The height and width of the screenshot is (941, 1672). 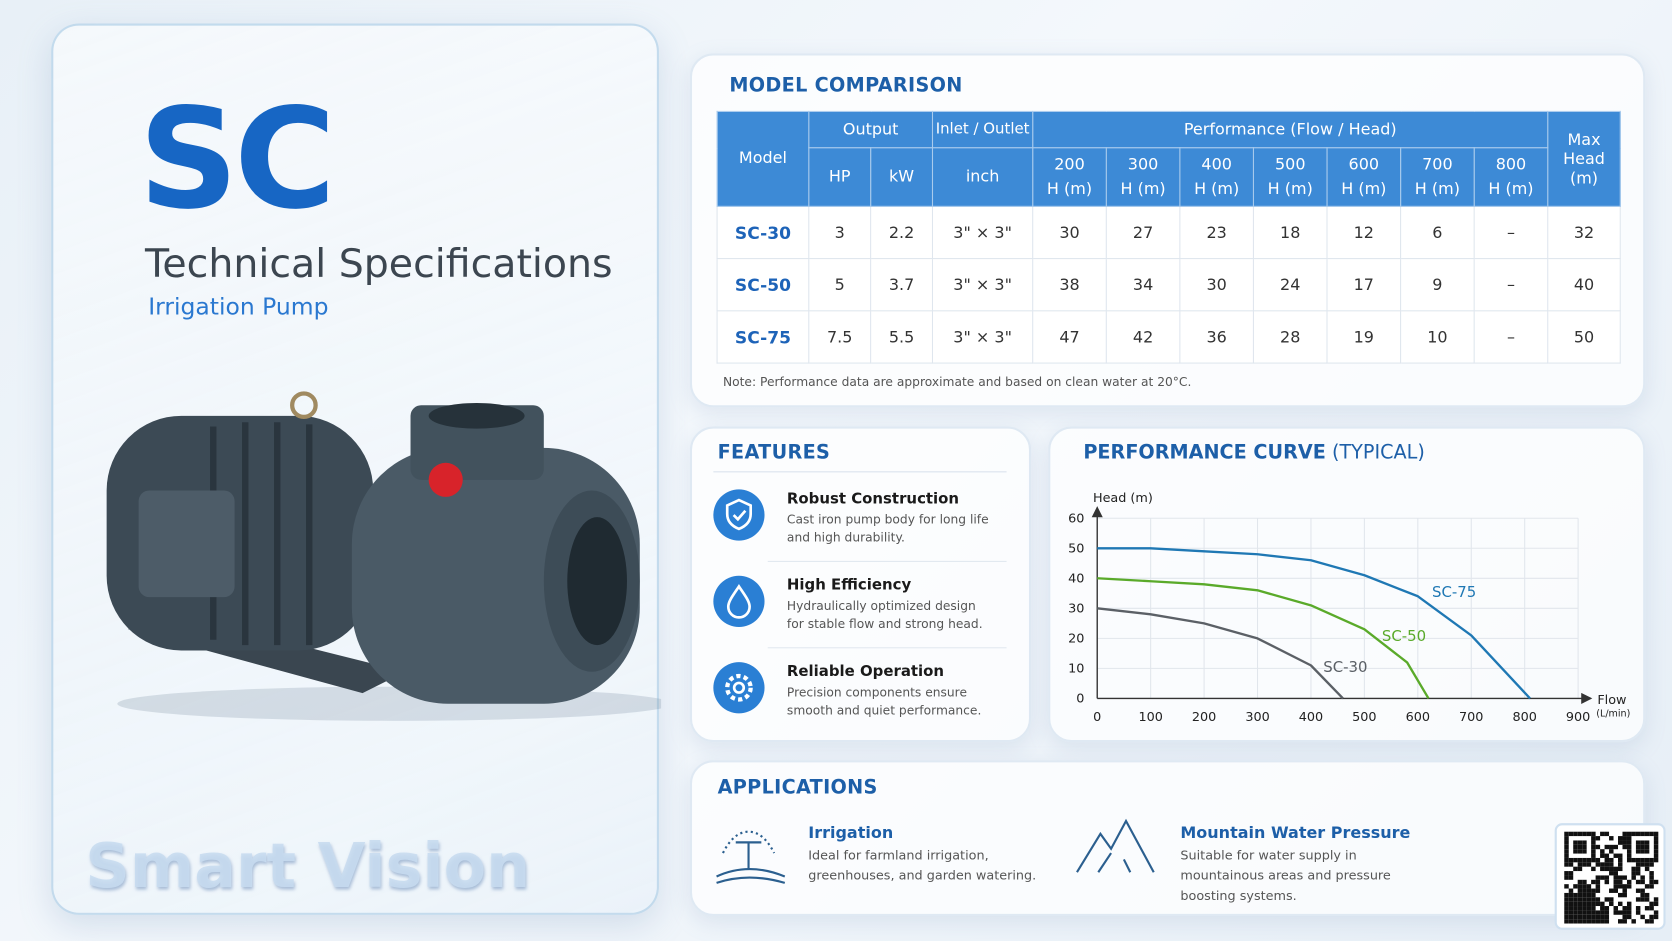 What do you see at coordinates (902, 232) in the screenshot?
I see `table-cell: 2.2` at bounding box center [902, 232].